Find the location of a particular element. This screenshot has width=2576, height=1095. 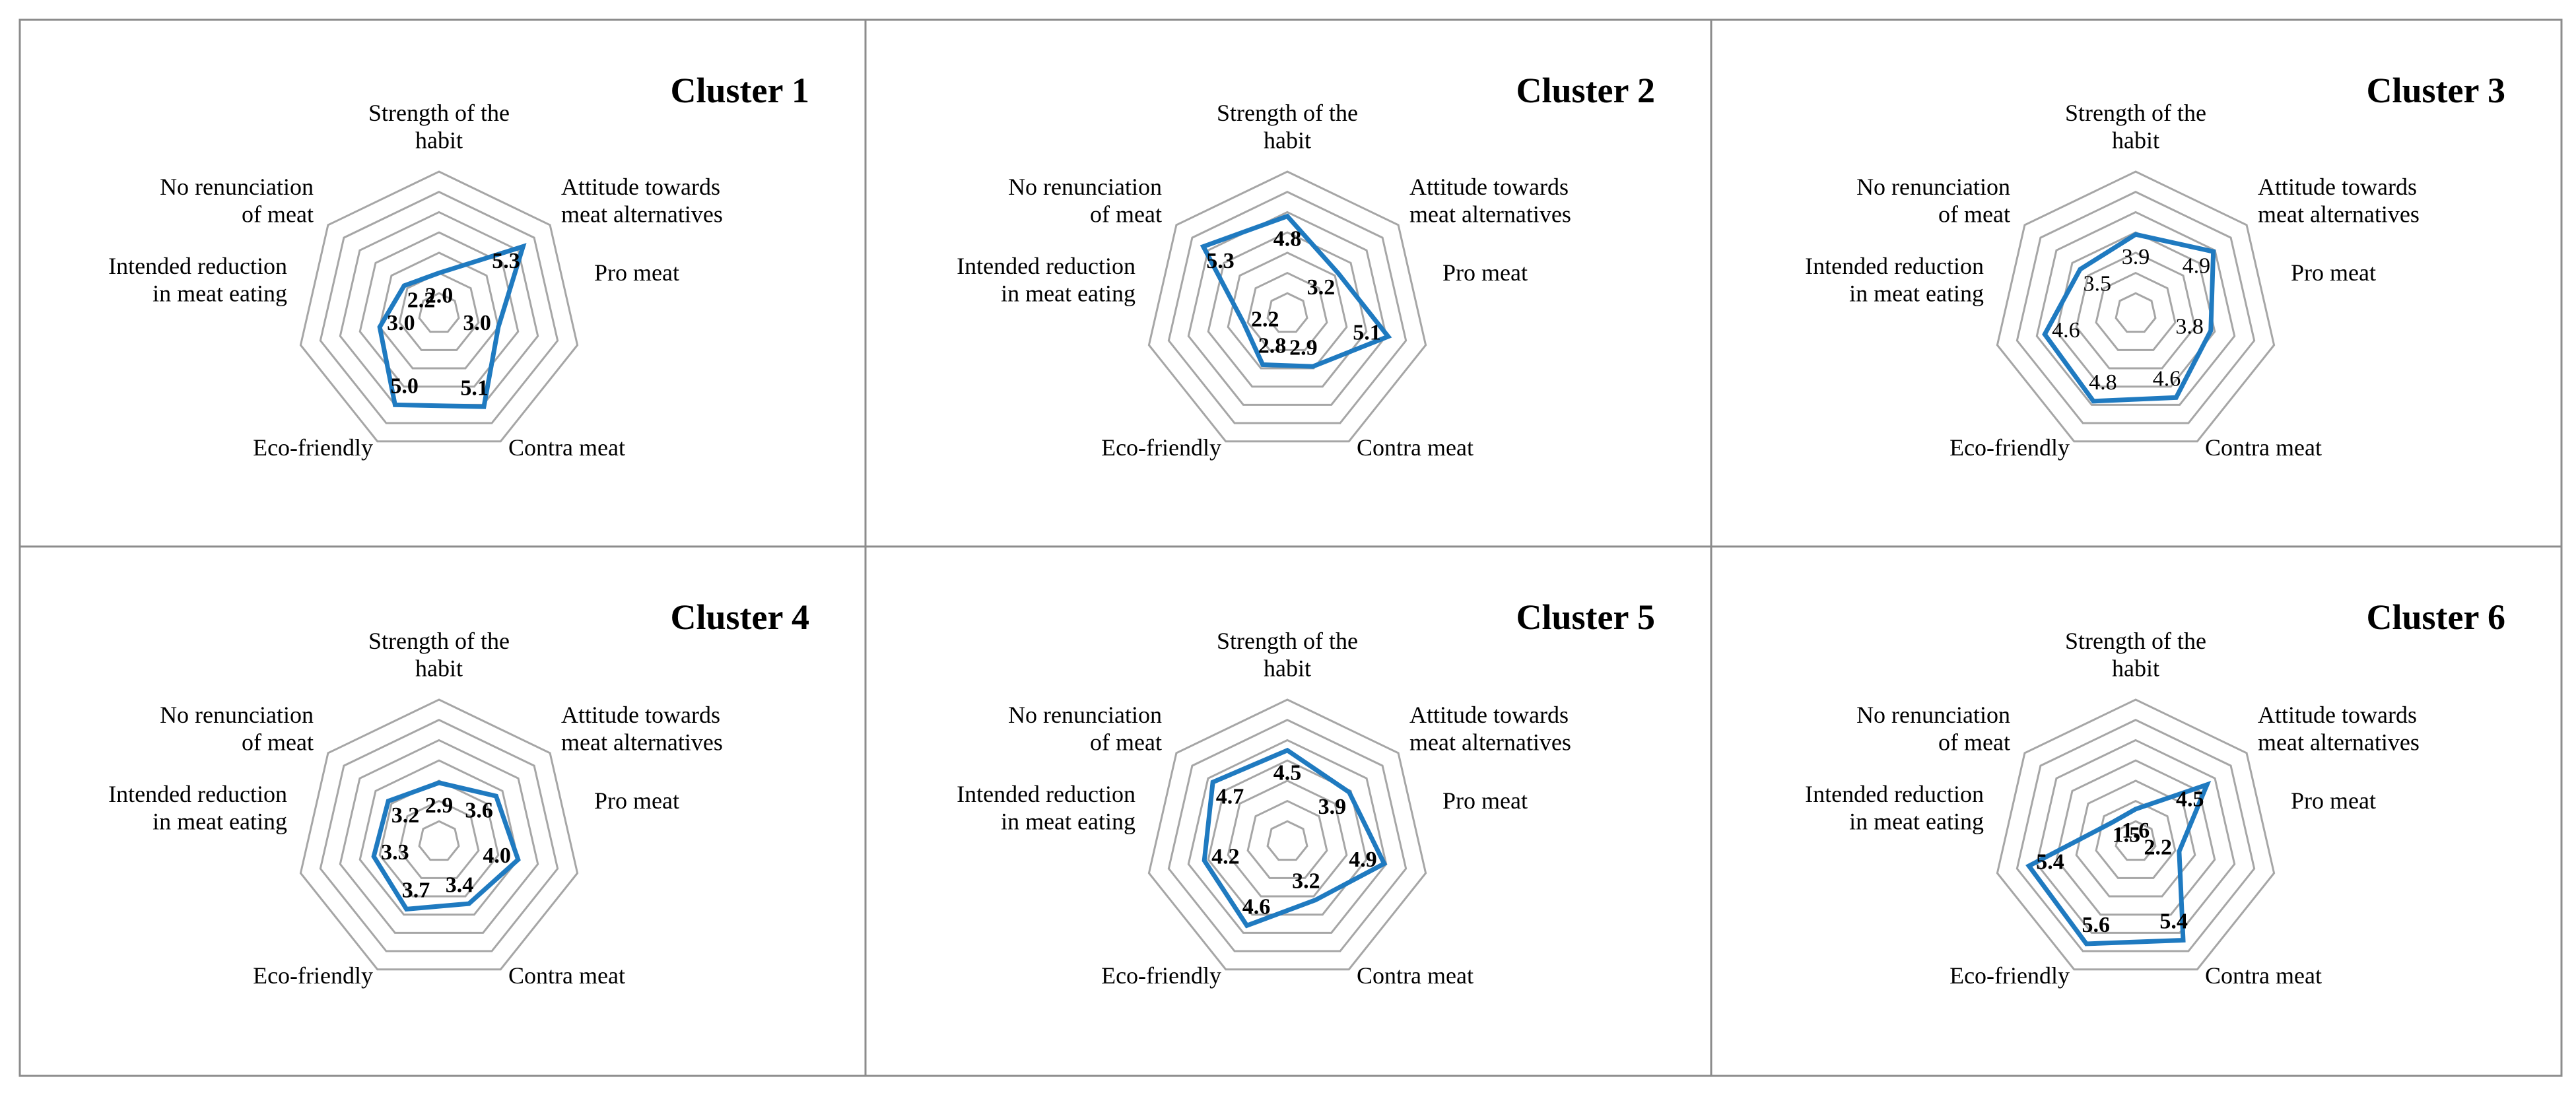

data-label-intended-reduction-in-meat-eating: 3.3 is located at coordinates (395, 853).